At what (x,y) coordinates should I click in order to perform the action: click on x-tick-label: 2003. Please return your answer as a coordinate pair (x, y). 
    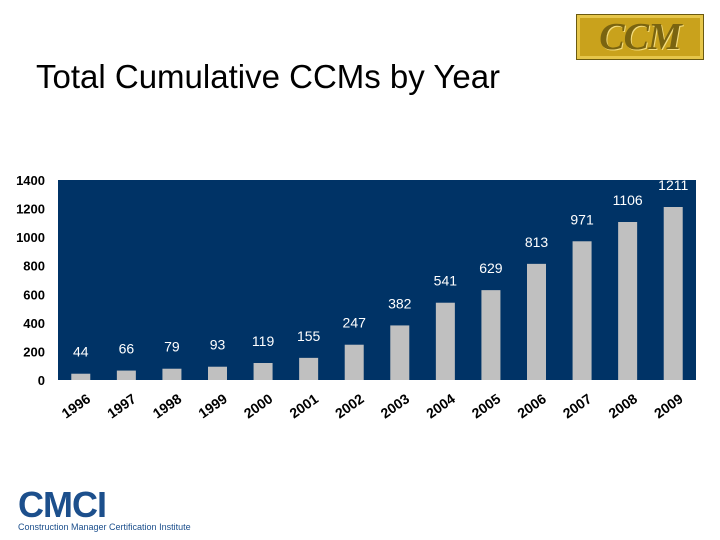
    Looking at the image, I should click on (395, 405).